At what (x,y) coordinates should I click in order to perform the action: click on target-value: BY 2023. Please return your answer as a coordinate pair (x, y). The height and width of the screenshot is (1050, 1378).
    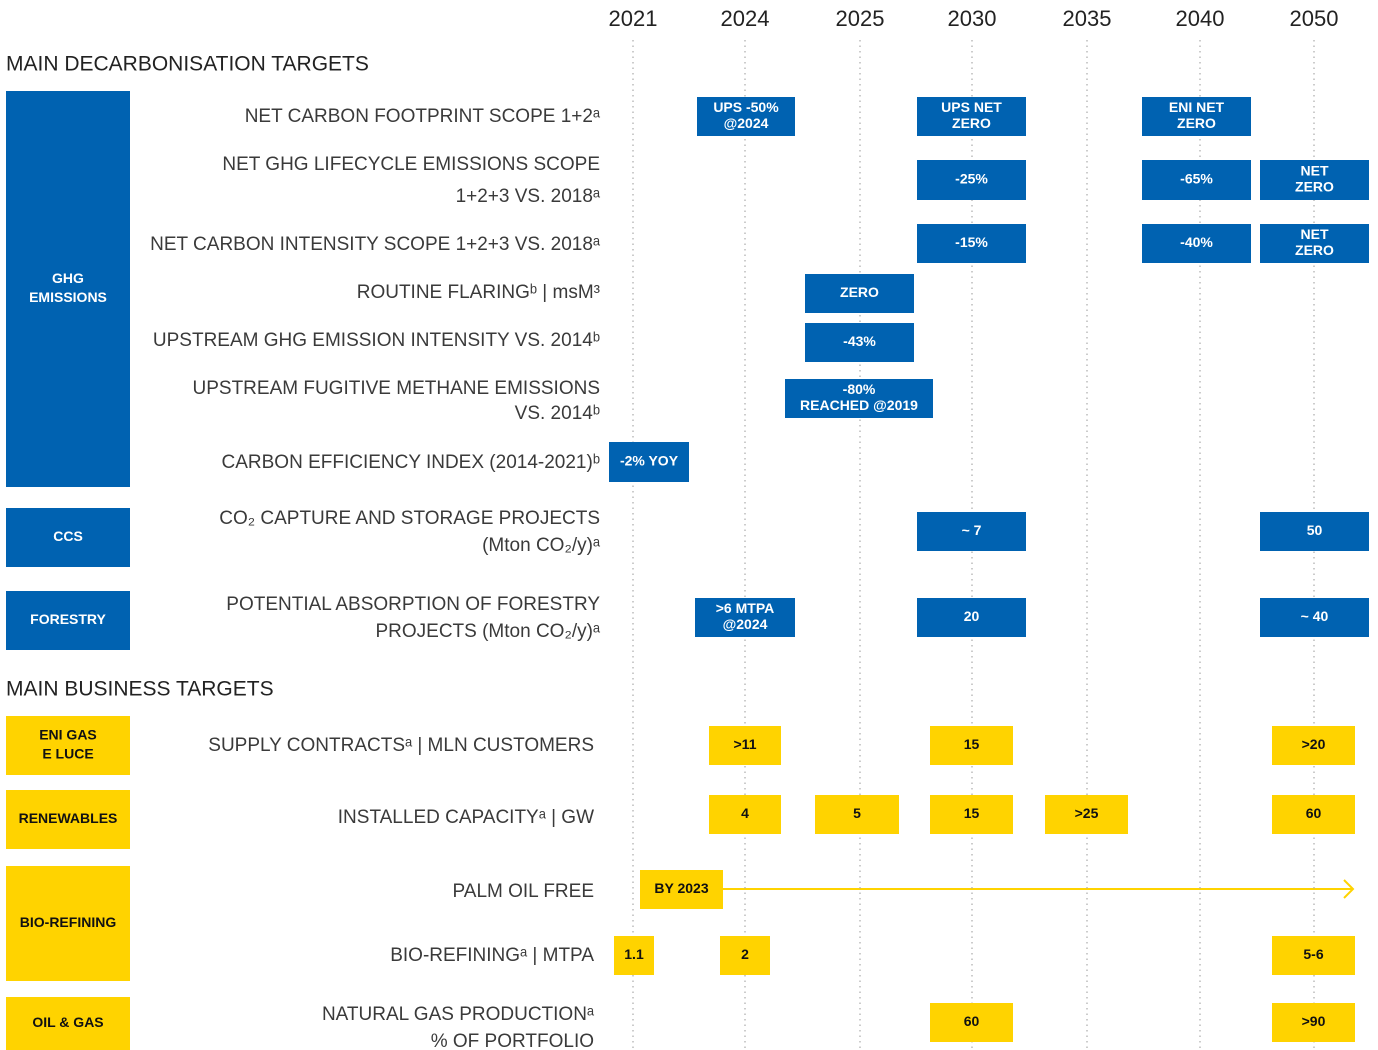
    Looking at the image, I should click on (681, 888).